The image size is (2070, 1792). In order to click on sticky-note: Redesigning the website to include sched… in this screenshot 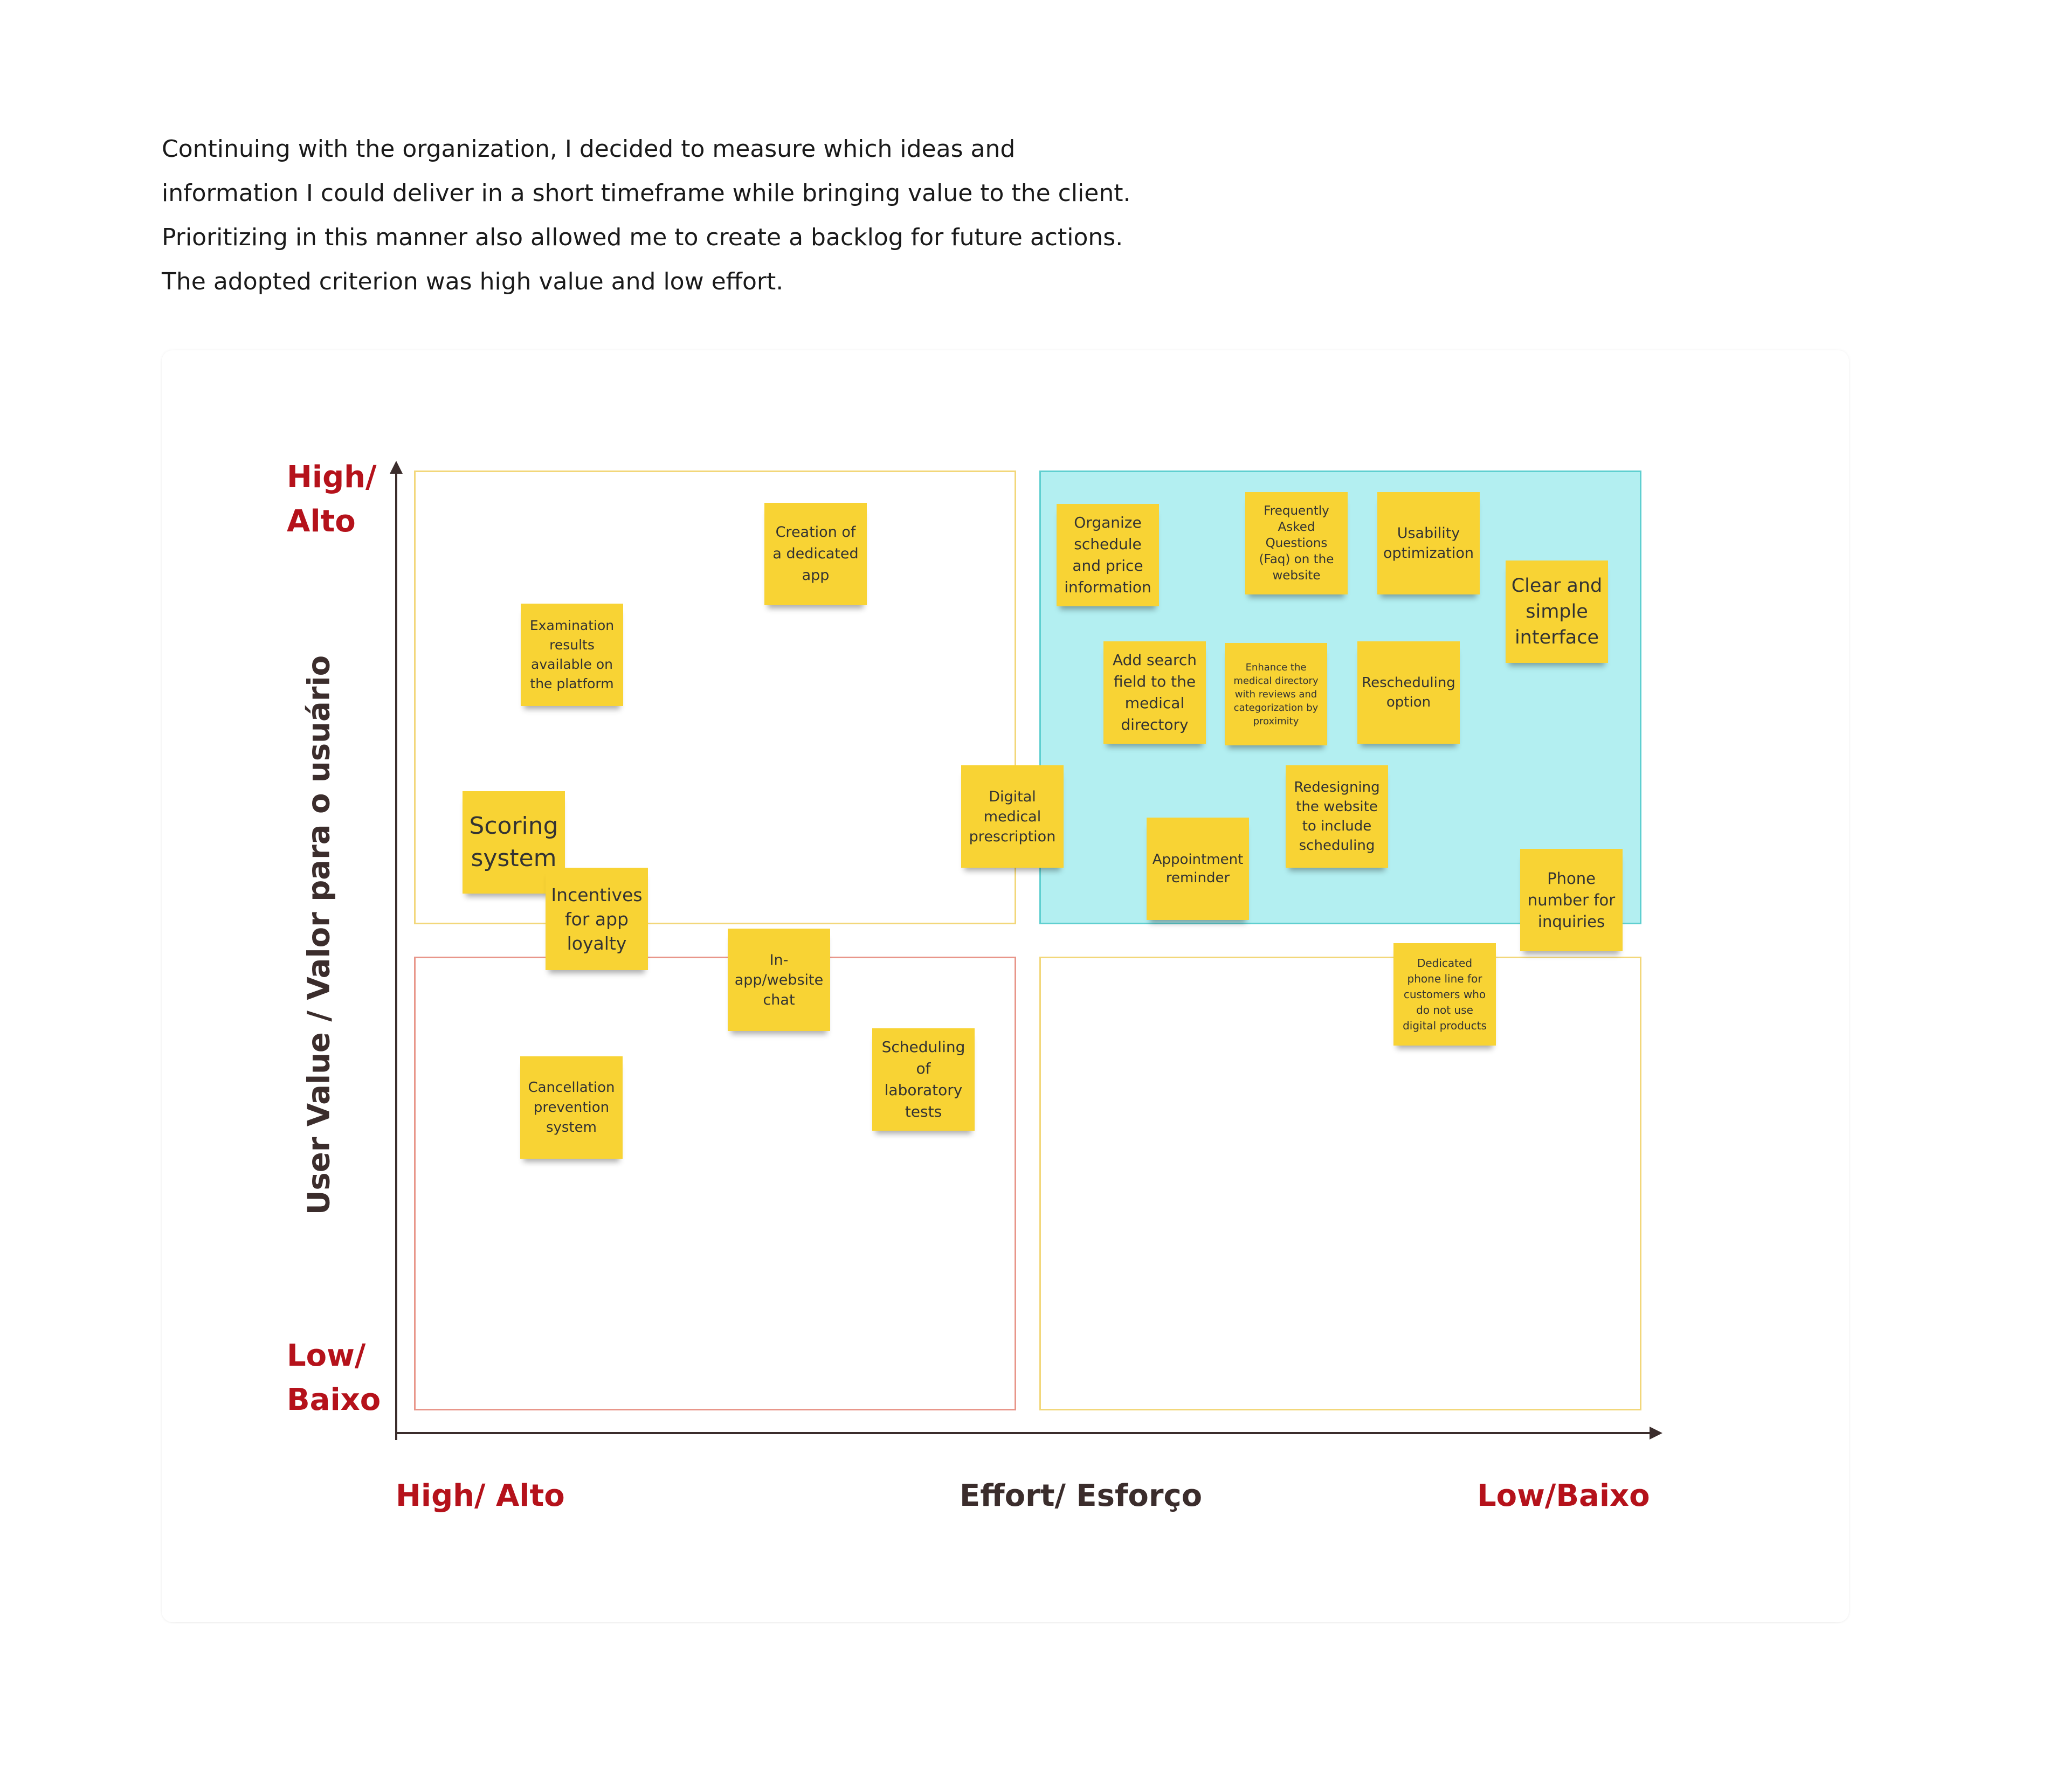, I will do `click(1337, 816)`.